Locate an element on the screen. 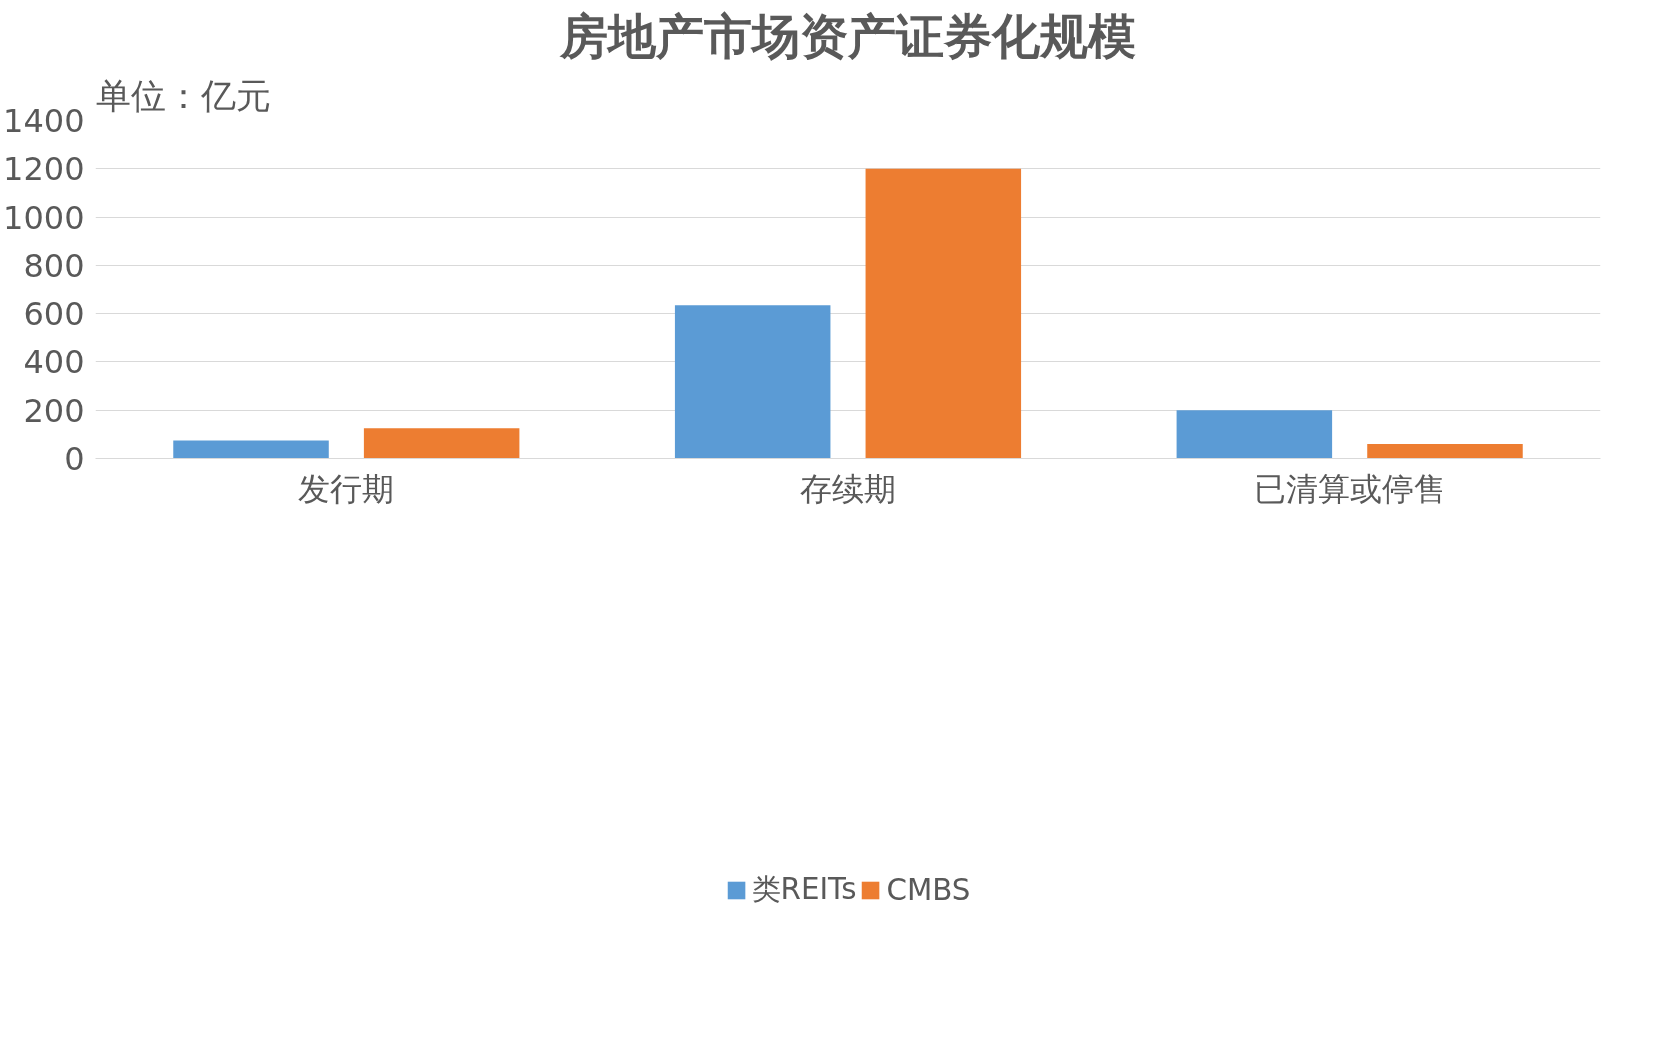  y-tick-label: 800 is located at coordinates (54, 265).